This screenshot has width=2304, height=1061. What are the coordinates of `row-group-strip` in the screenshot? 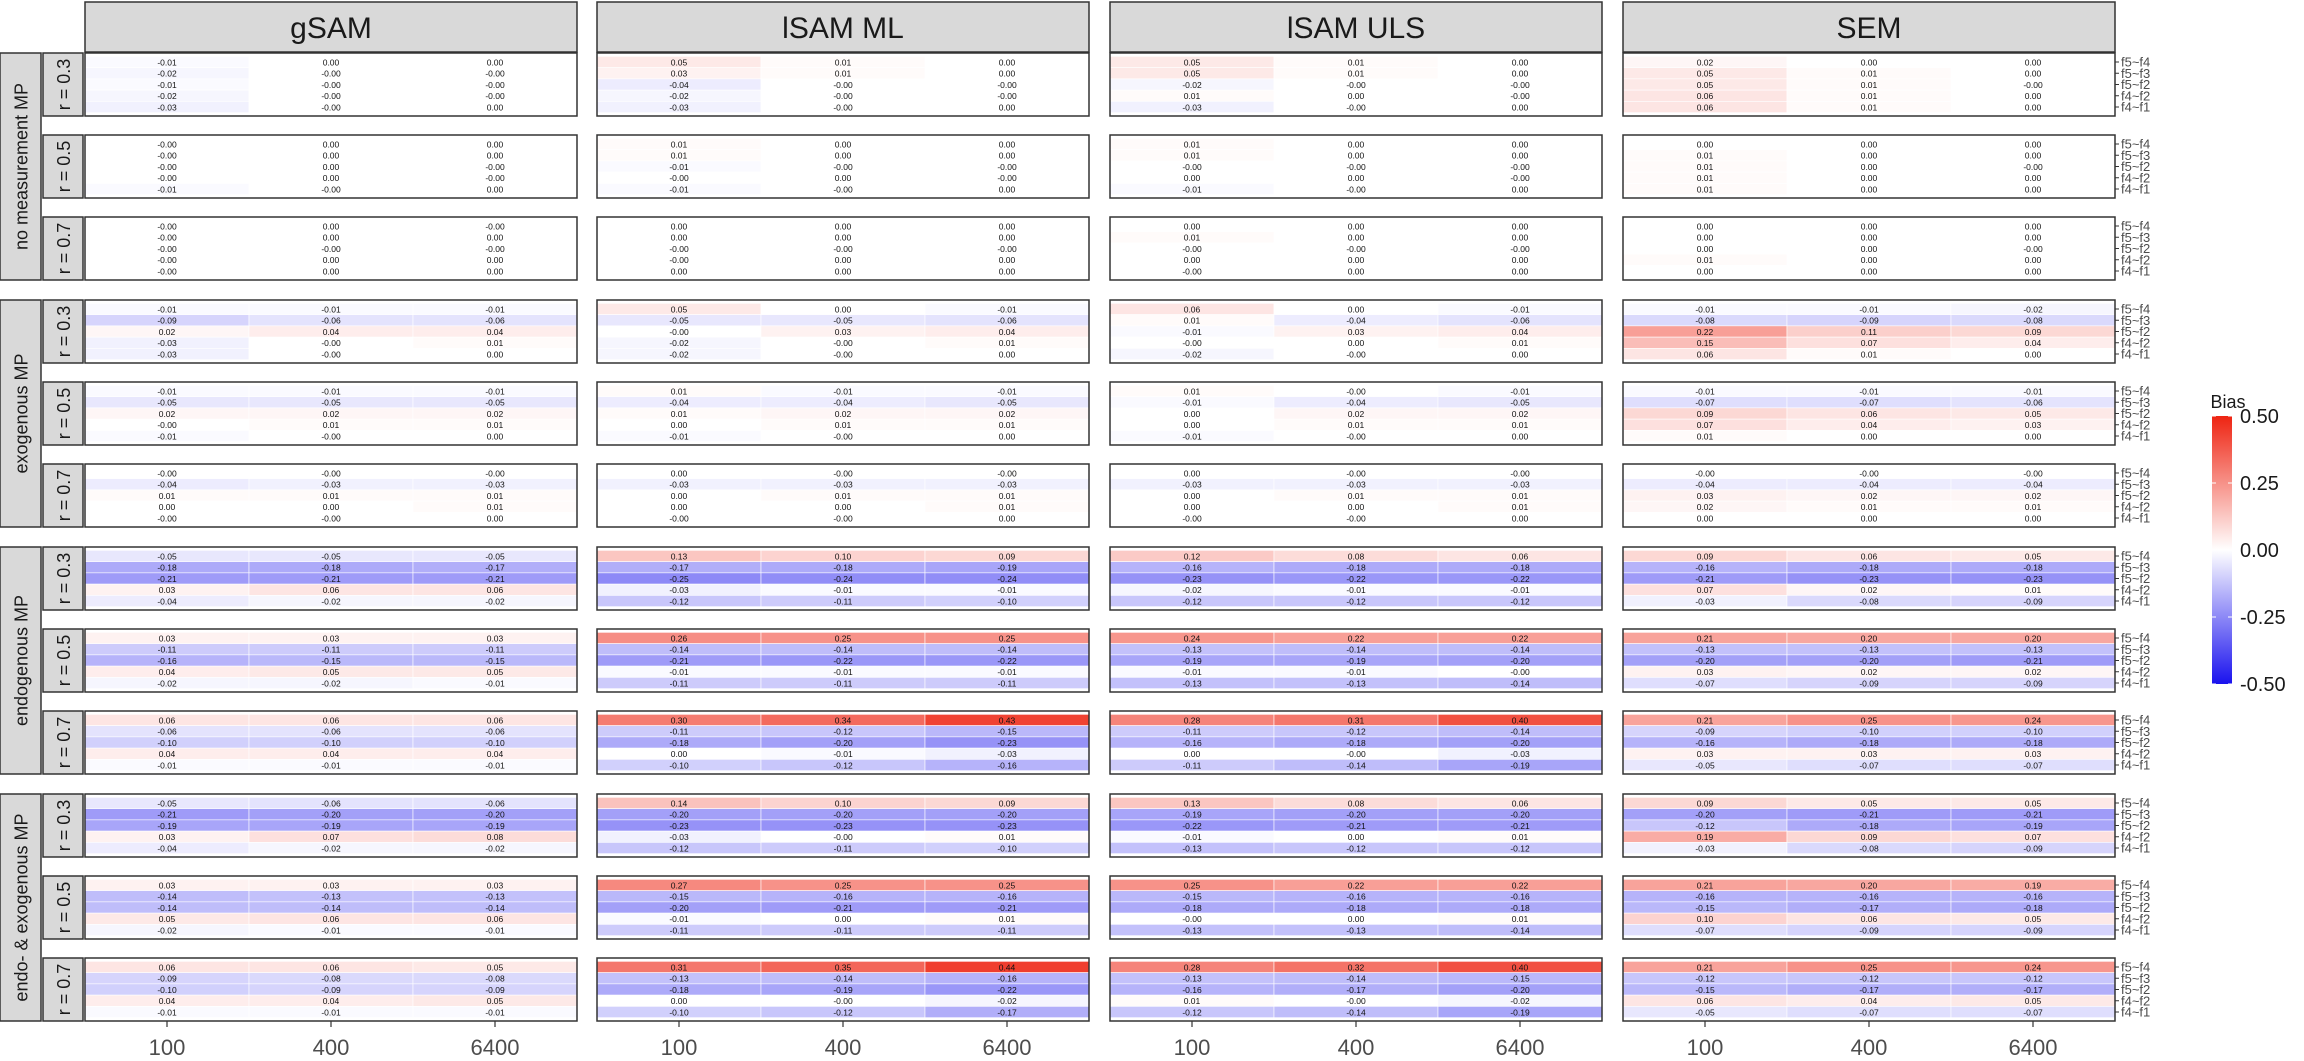 It's located at (21, 907).